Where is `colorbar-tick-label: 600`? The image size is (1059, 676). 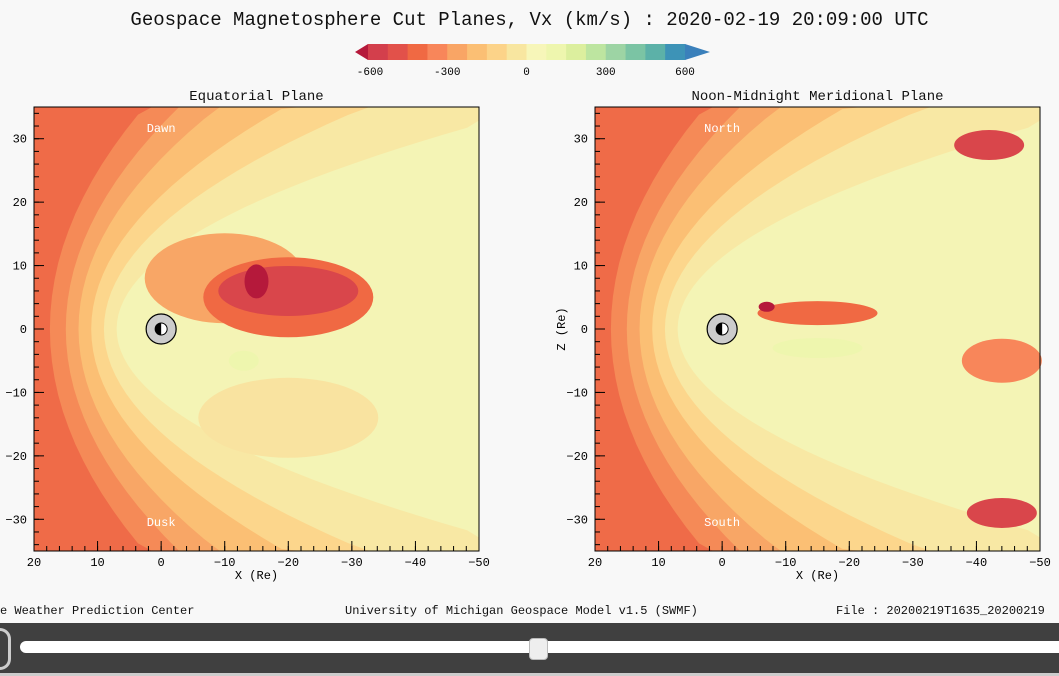 colorbar-tick-label: 600 is located at coordinates (685, 73).